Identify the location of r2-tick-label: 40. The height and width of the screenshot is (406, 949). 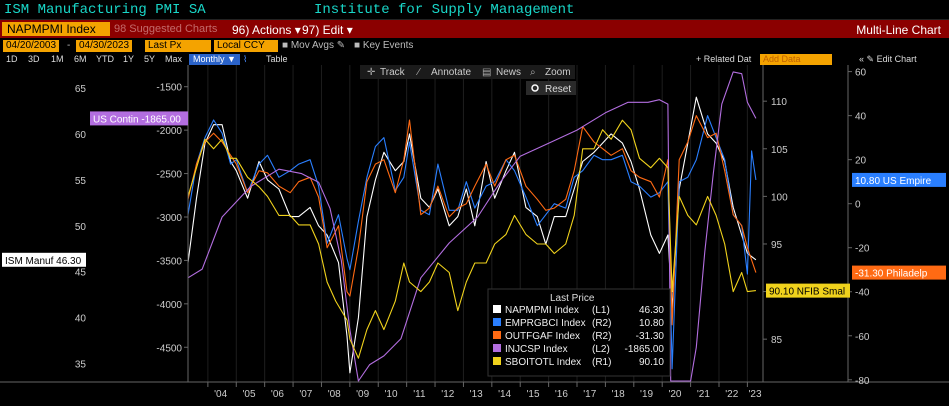
(861, 117).